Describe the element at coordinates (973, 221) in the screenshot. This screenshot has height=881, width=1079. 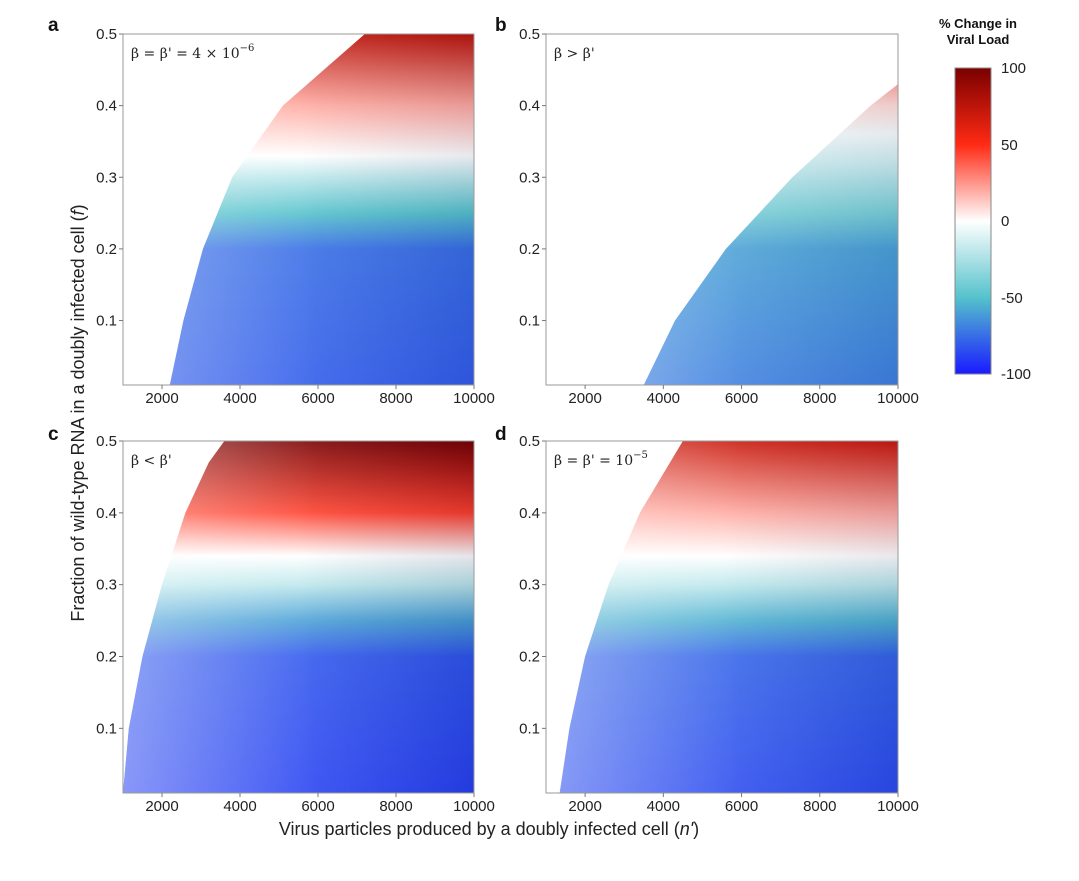
I see `colorbar-gradient` at that location.